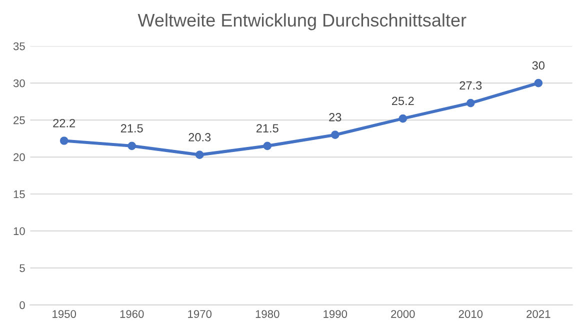  What do you see at coordinates (64, 123) in the screenshot?
I see `data-label: 22.2` at bounding box center [64, 123].